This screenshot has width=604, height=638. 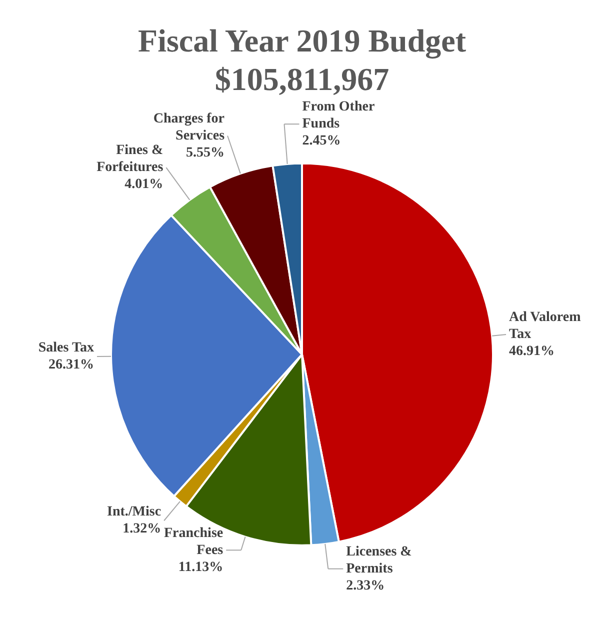 I want to click on slice-label: Sales Tax, so click(x=66, y=348).